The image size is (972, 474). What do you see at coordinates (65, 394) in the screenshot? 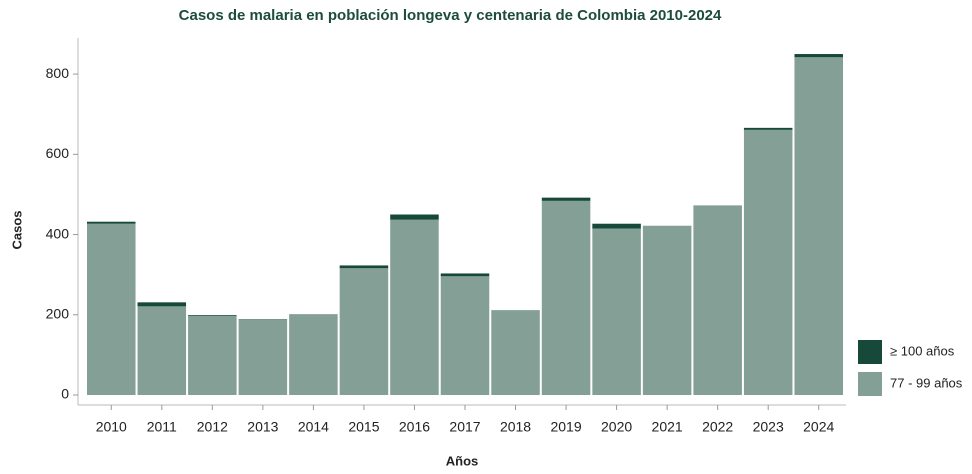
I see `y-tick-label: 0` at bounding box center [65, 394].